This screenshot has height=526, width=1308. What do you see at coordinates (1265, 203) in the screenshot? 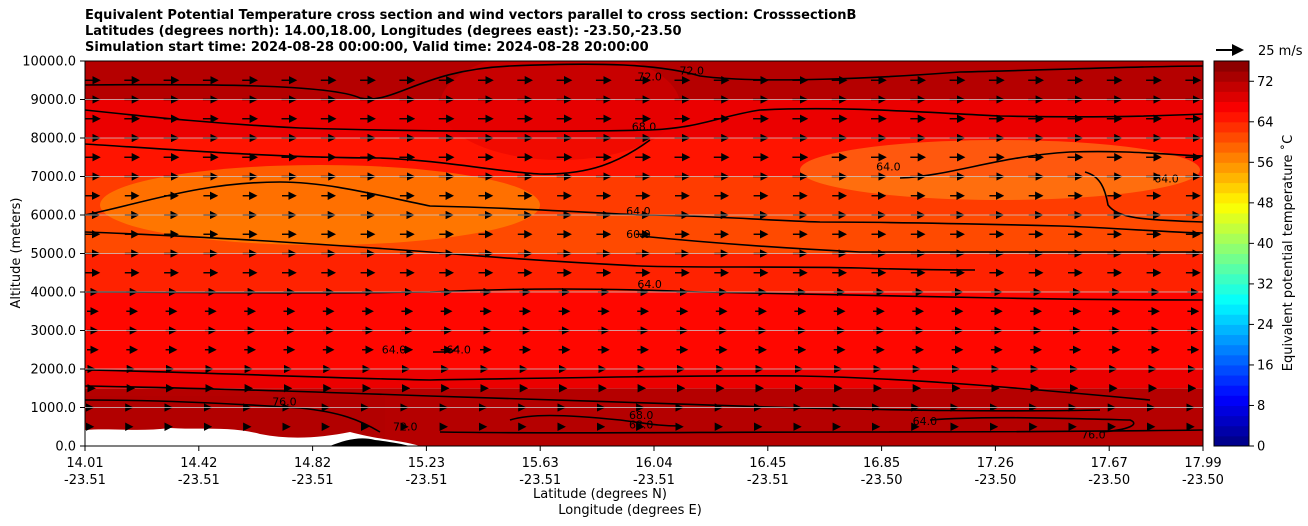
I see `colorbar-tick-label: 48` at bounding box center [1265, 203].